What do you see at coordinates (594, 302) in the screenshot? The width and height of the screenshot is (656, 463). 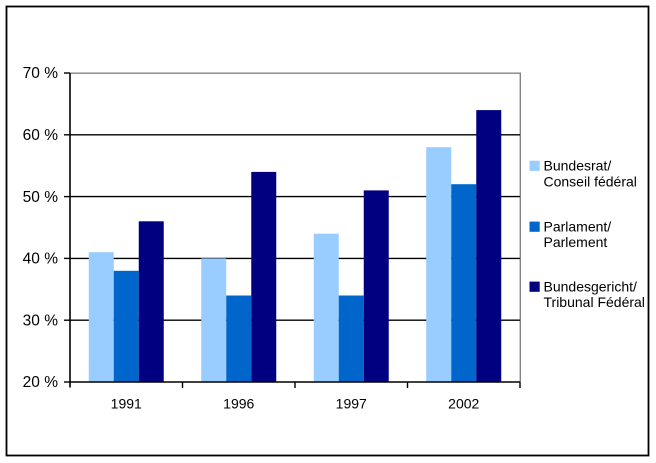 I see `svg-text: Tribunal Fédéral` at bounding box center [594, 302].